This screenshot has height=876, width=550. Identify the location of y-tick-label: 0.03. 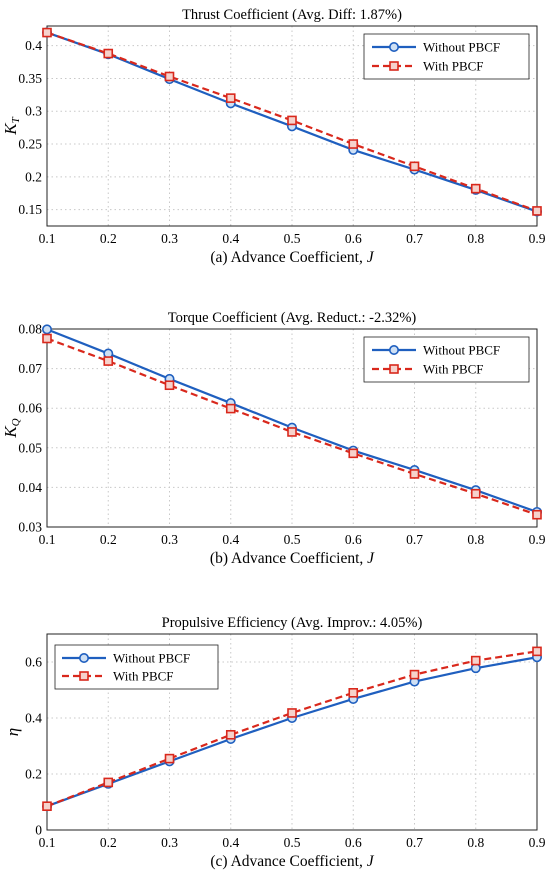
(30, 527).